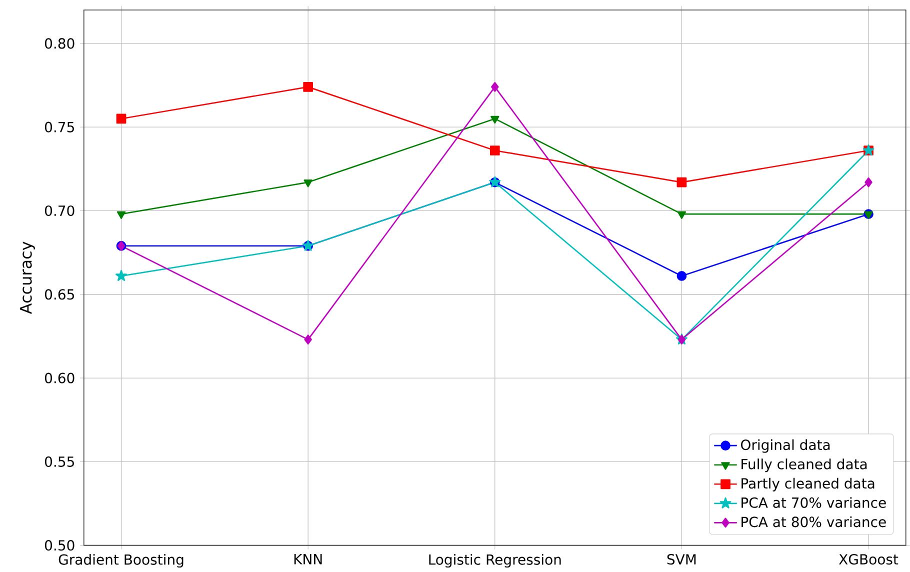 This screenshot has width=910, height=572. What do you see at coordinates (59, 294) in the screenshot?
I see `y-tick-label: 0.65` at bounding box center [59, 294].